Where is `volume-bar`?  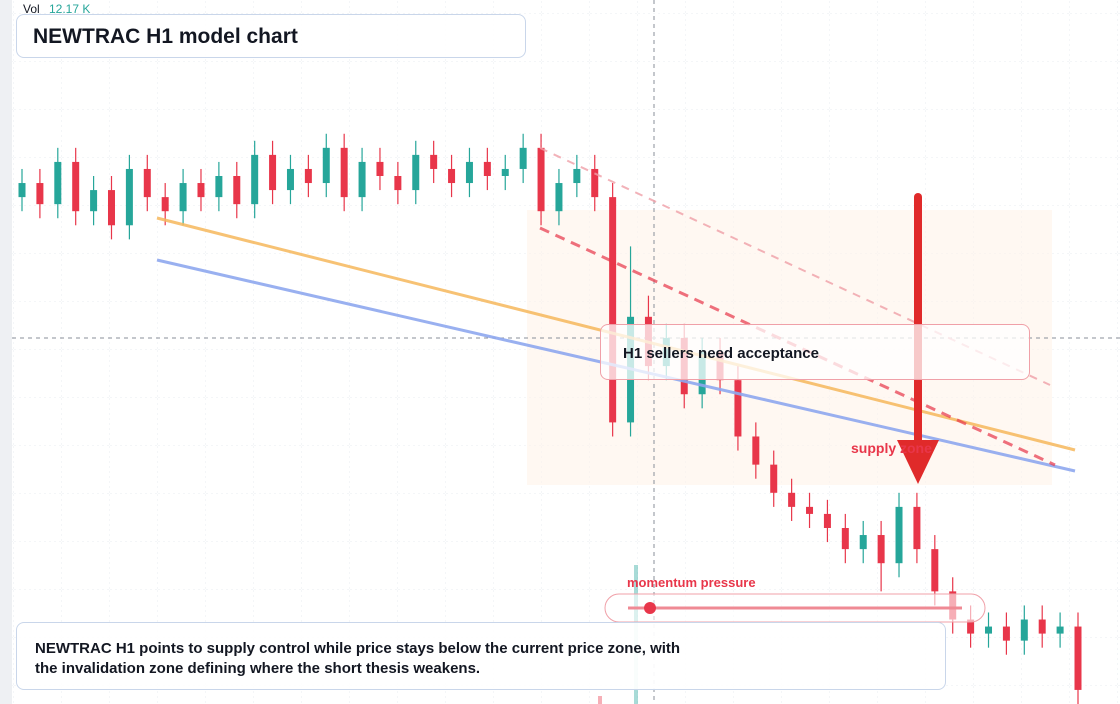
volume-bar is located at coordinates (600, 700).